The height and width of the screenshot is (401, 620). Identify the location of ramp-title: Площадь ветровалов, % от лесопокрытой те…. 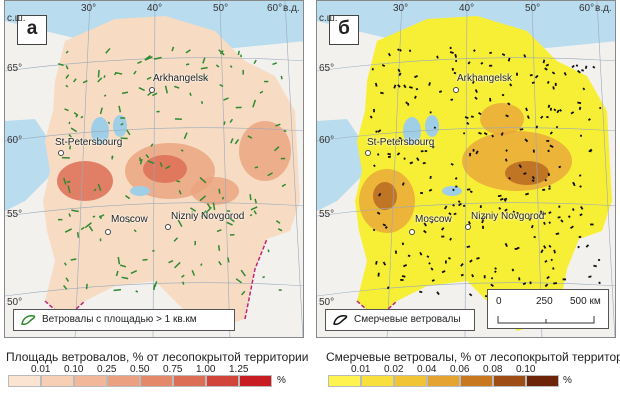
(157, 357).